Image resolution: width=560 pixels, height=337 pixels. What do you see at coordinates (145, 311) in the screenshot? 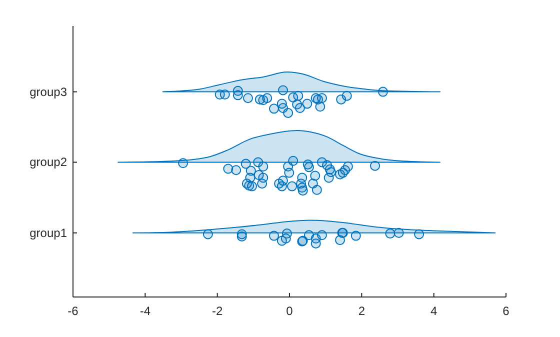
I see `x-tick-label: -4` at bounding box center [145, 311].